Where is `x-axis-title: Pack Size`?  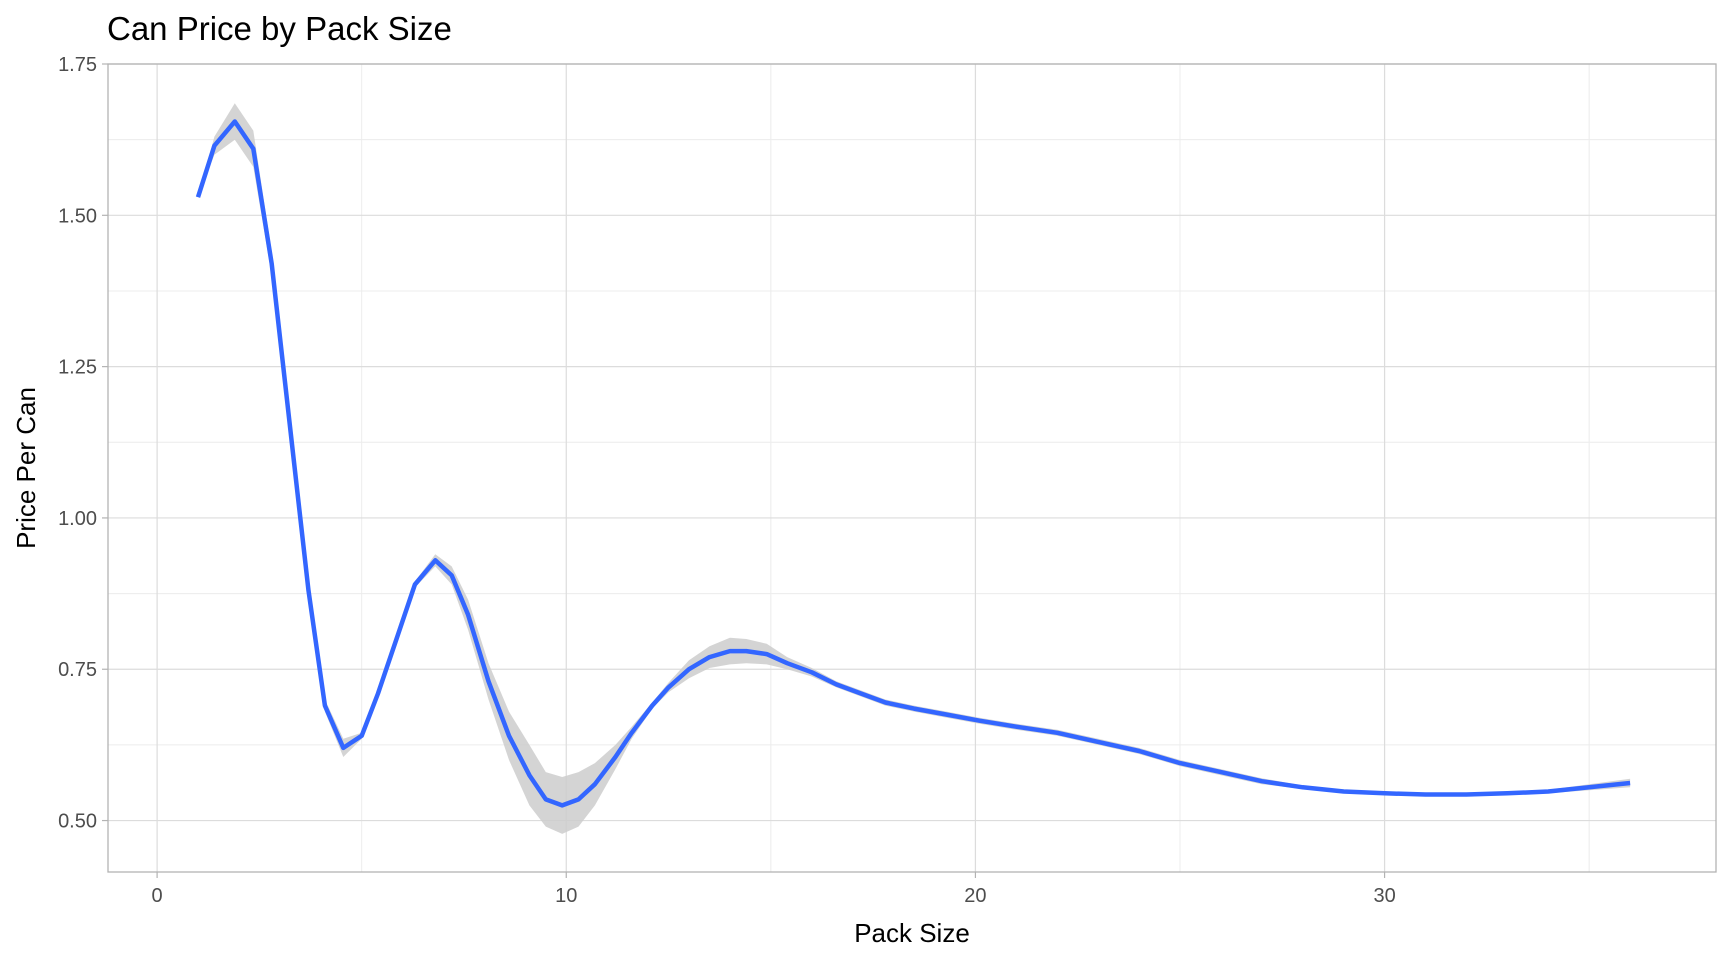
x-axis-title: Pack Size is located at coordinates (912, 933).